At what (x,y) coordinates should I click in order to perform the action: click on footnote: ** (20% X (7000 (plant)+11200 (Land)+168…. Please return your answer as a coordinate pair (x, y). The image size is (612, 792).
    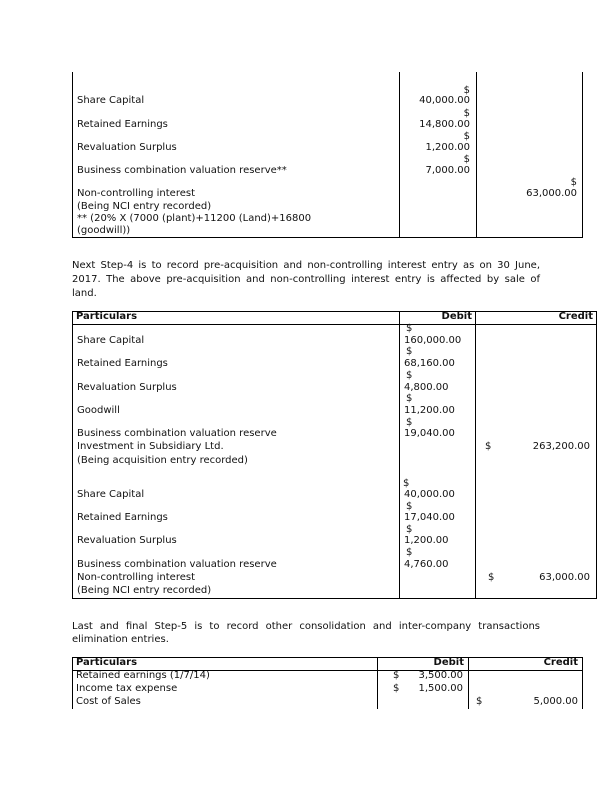
    Looking at the image, I should click on (194, 218).